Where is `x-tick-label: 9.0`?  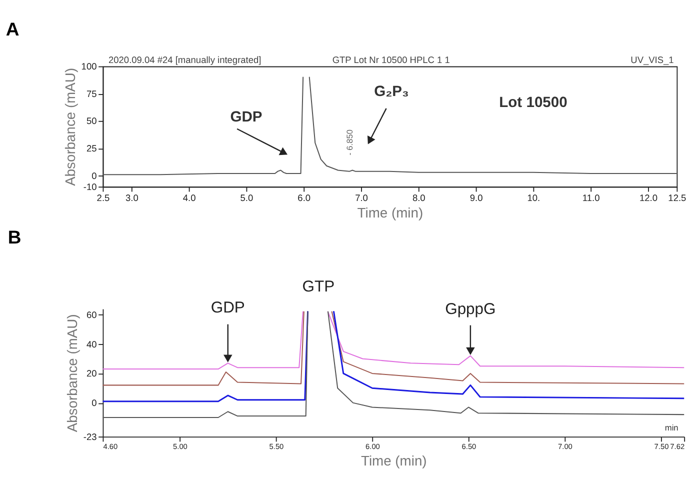
x-tick-label: 9.0 is located at coordinates (476, 197).